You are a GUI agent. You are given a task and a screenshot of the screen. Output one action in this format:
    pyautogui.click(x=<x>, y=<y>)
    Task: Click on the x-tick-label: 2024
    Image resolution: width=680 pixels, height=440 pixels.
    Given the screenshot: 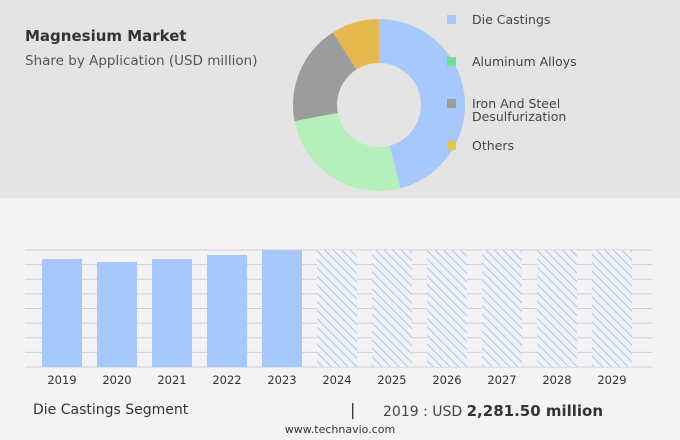 What is the action you would take?
    pyautogui.click(x=336, y=380)
    